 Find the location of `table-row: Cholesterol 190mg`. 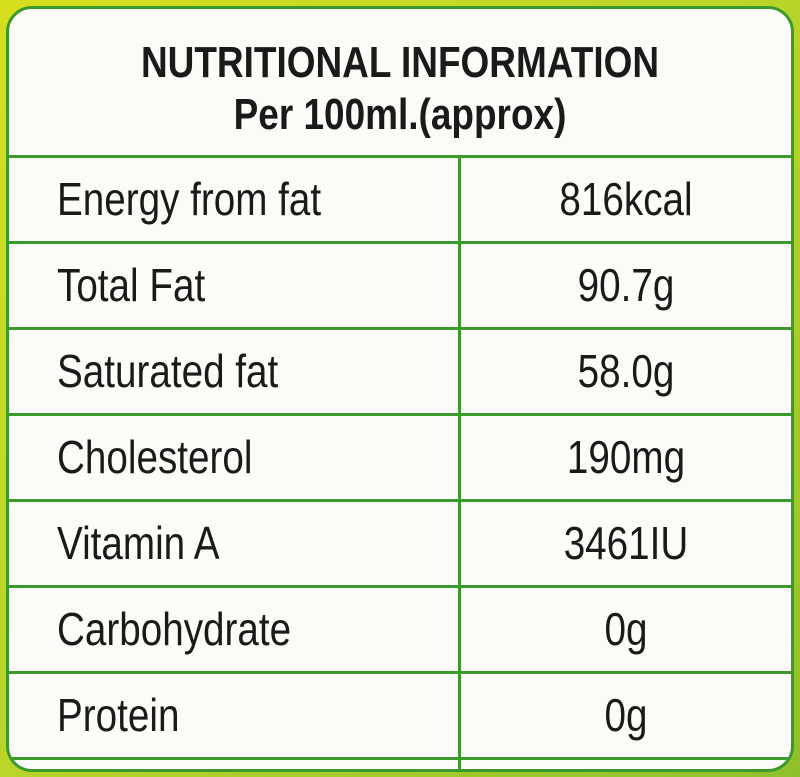

table-row: Cholesterol 190mg is located at coordinates (400, 459).